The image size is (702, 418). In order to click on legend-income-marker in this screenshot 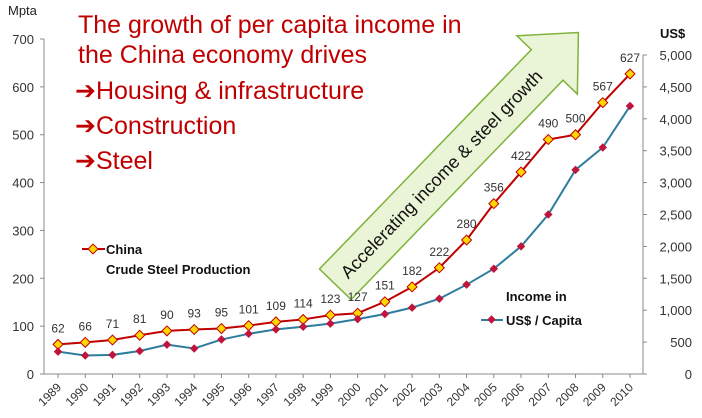, I will do `click(491, 319)`.